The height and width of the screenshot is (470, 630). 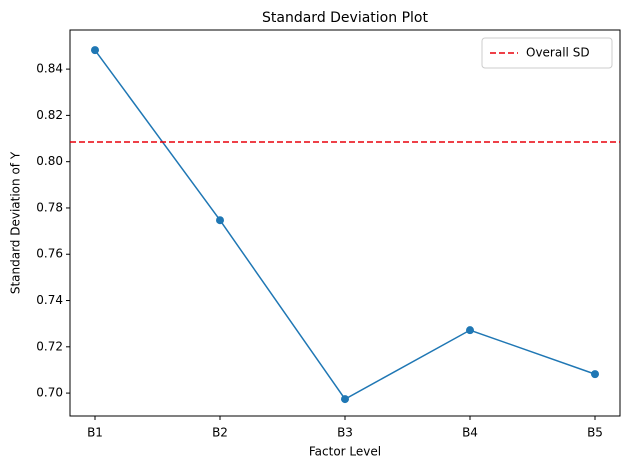 What do you see at coordinates (345, 433) in the screenshot?
I see `x-tick-label: B3` at bounding box center [345, 433].